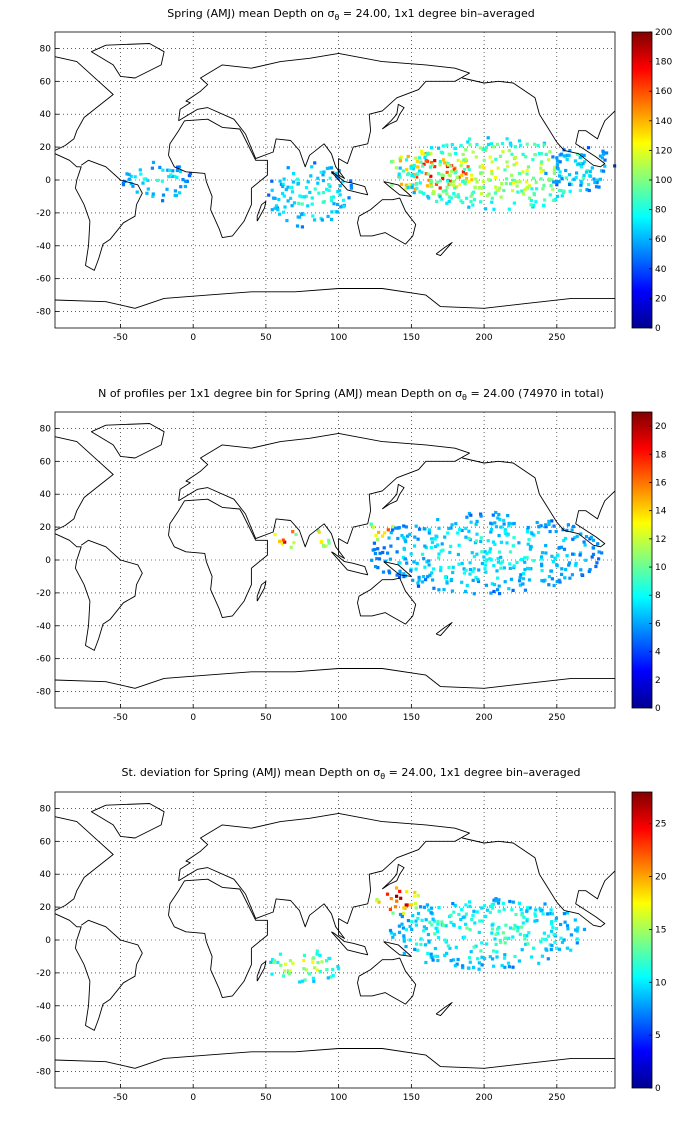 Image resolution: width=696 pixels, height=1140 pixels. I want to click on y-tick-label: 0, so click(48, 561).